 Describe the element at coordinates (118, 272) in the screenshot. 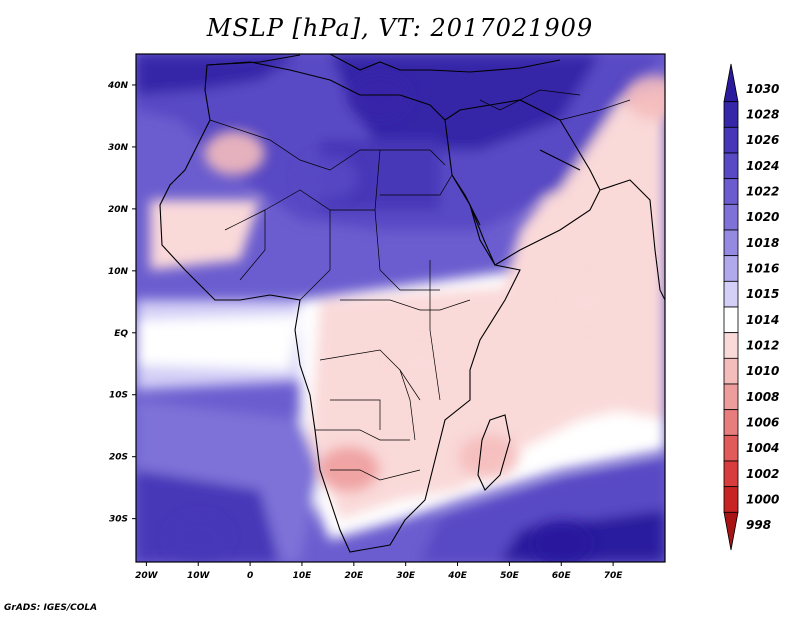

I see `y-tick-label: 10N` at that location.